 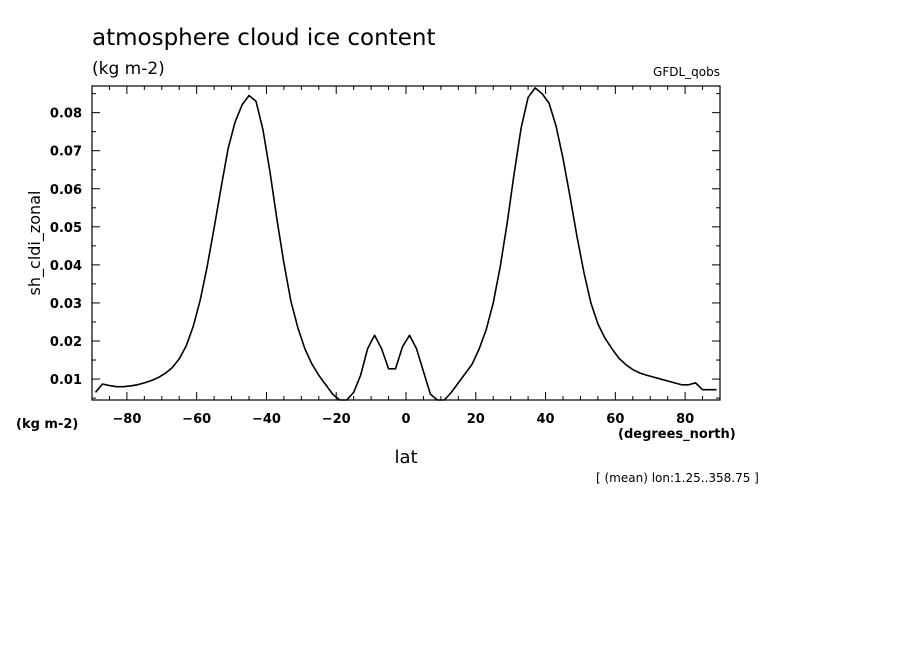 What do you see at coordinates (263, 38) in the screenshot?
I see `chart-title: atmosphere cloud ice content` at bounding box center [263, 38].